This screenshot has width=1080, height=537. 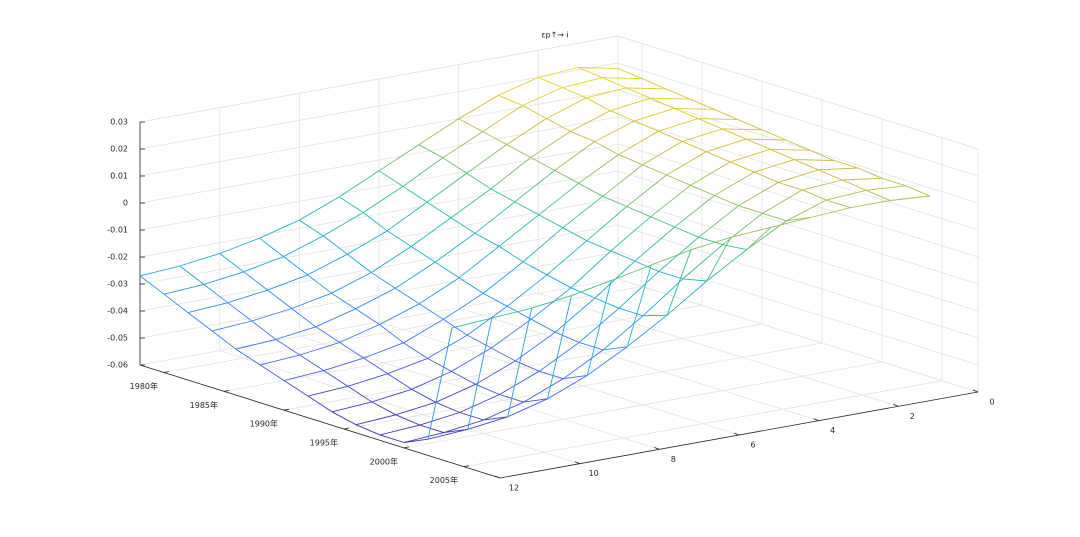 I want to click on z-tick-label: -0.03, so click(x=117, y=284).